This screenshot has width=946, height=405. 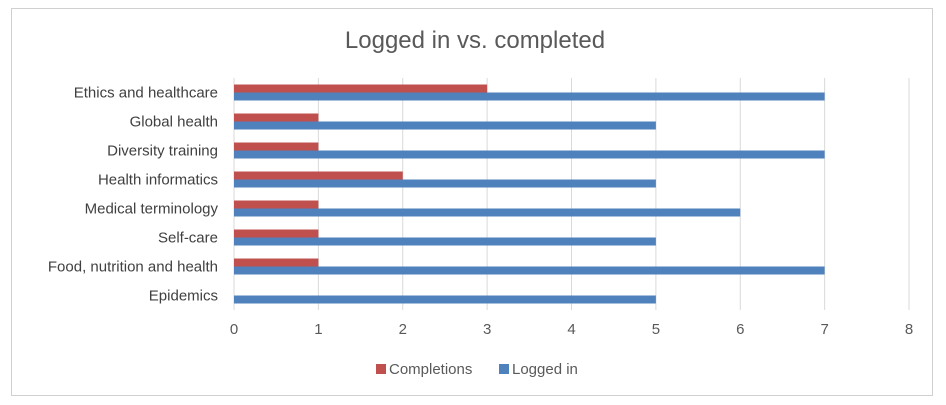 What do you see at coordinates (487, 329) in the screenshot?
I see `x-tick-label: 3` at bounding box center [487, 329].